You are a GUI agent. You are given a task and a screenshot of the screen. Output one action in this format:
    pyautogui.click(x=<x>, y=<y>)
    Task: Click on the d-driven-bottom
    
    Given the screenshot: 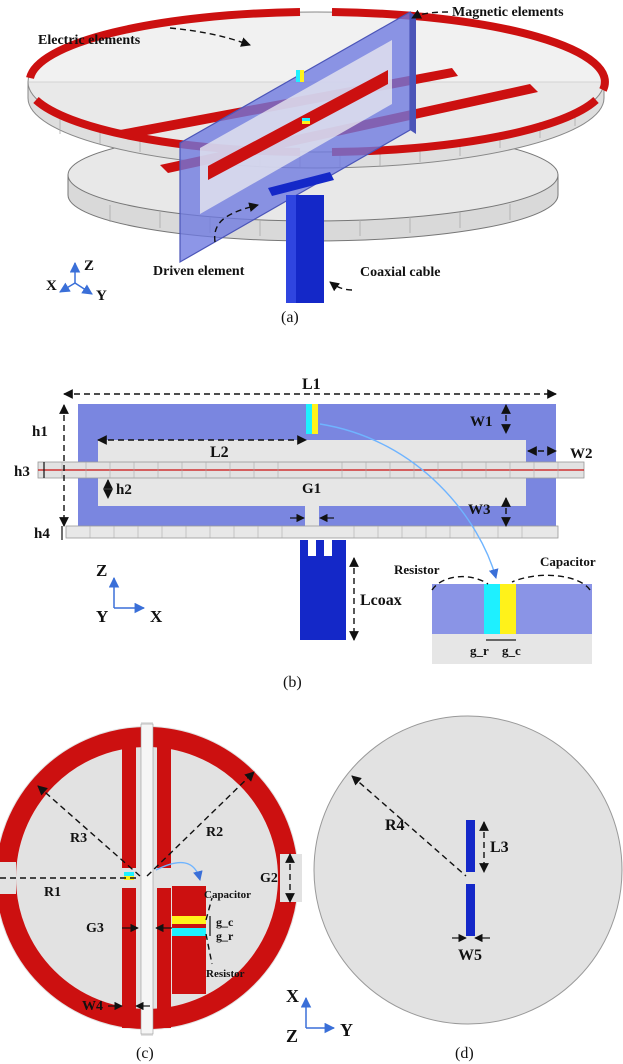 What is the action you would take?
    pyautogui.click(x=470, y=910)
    